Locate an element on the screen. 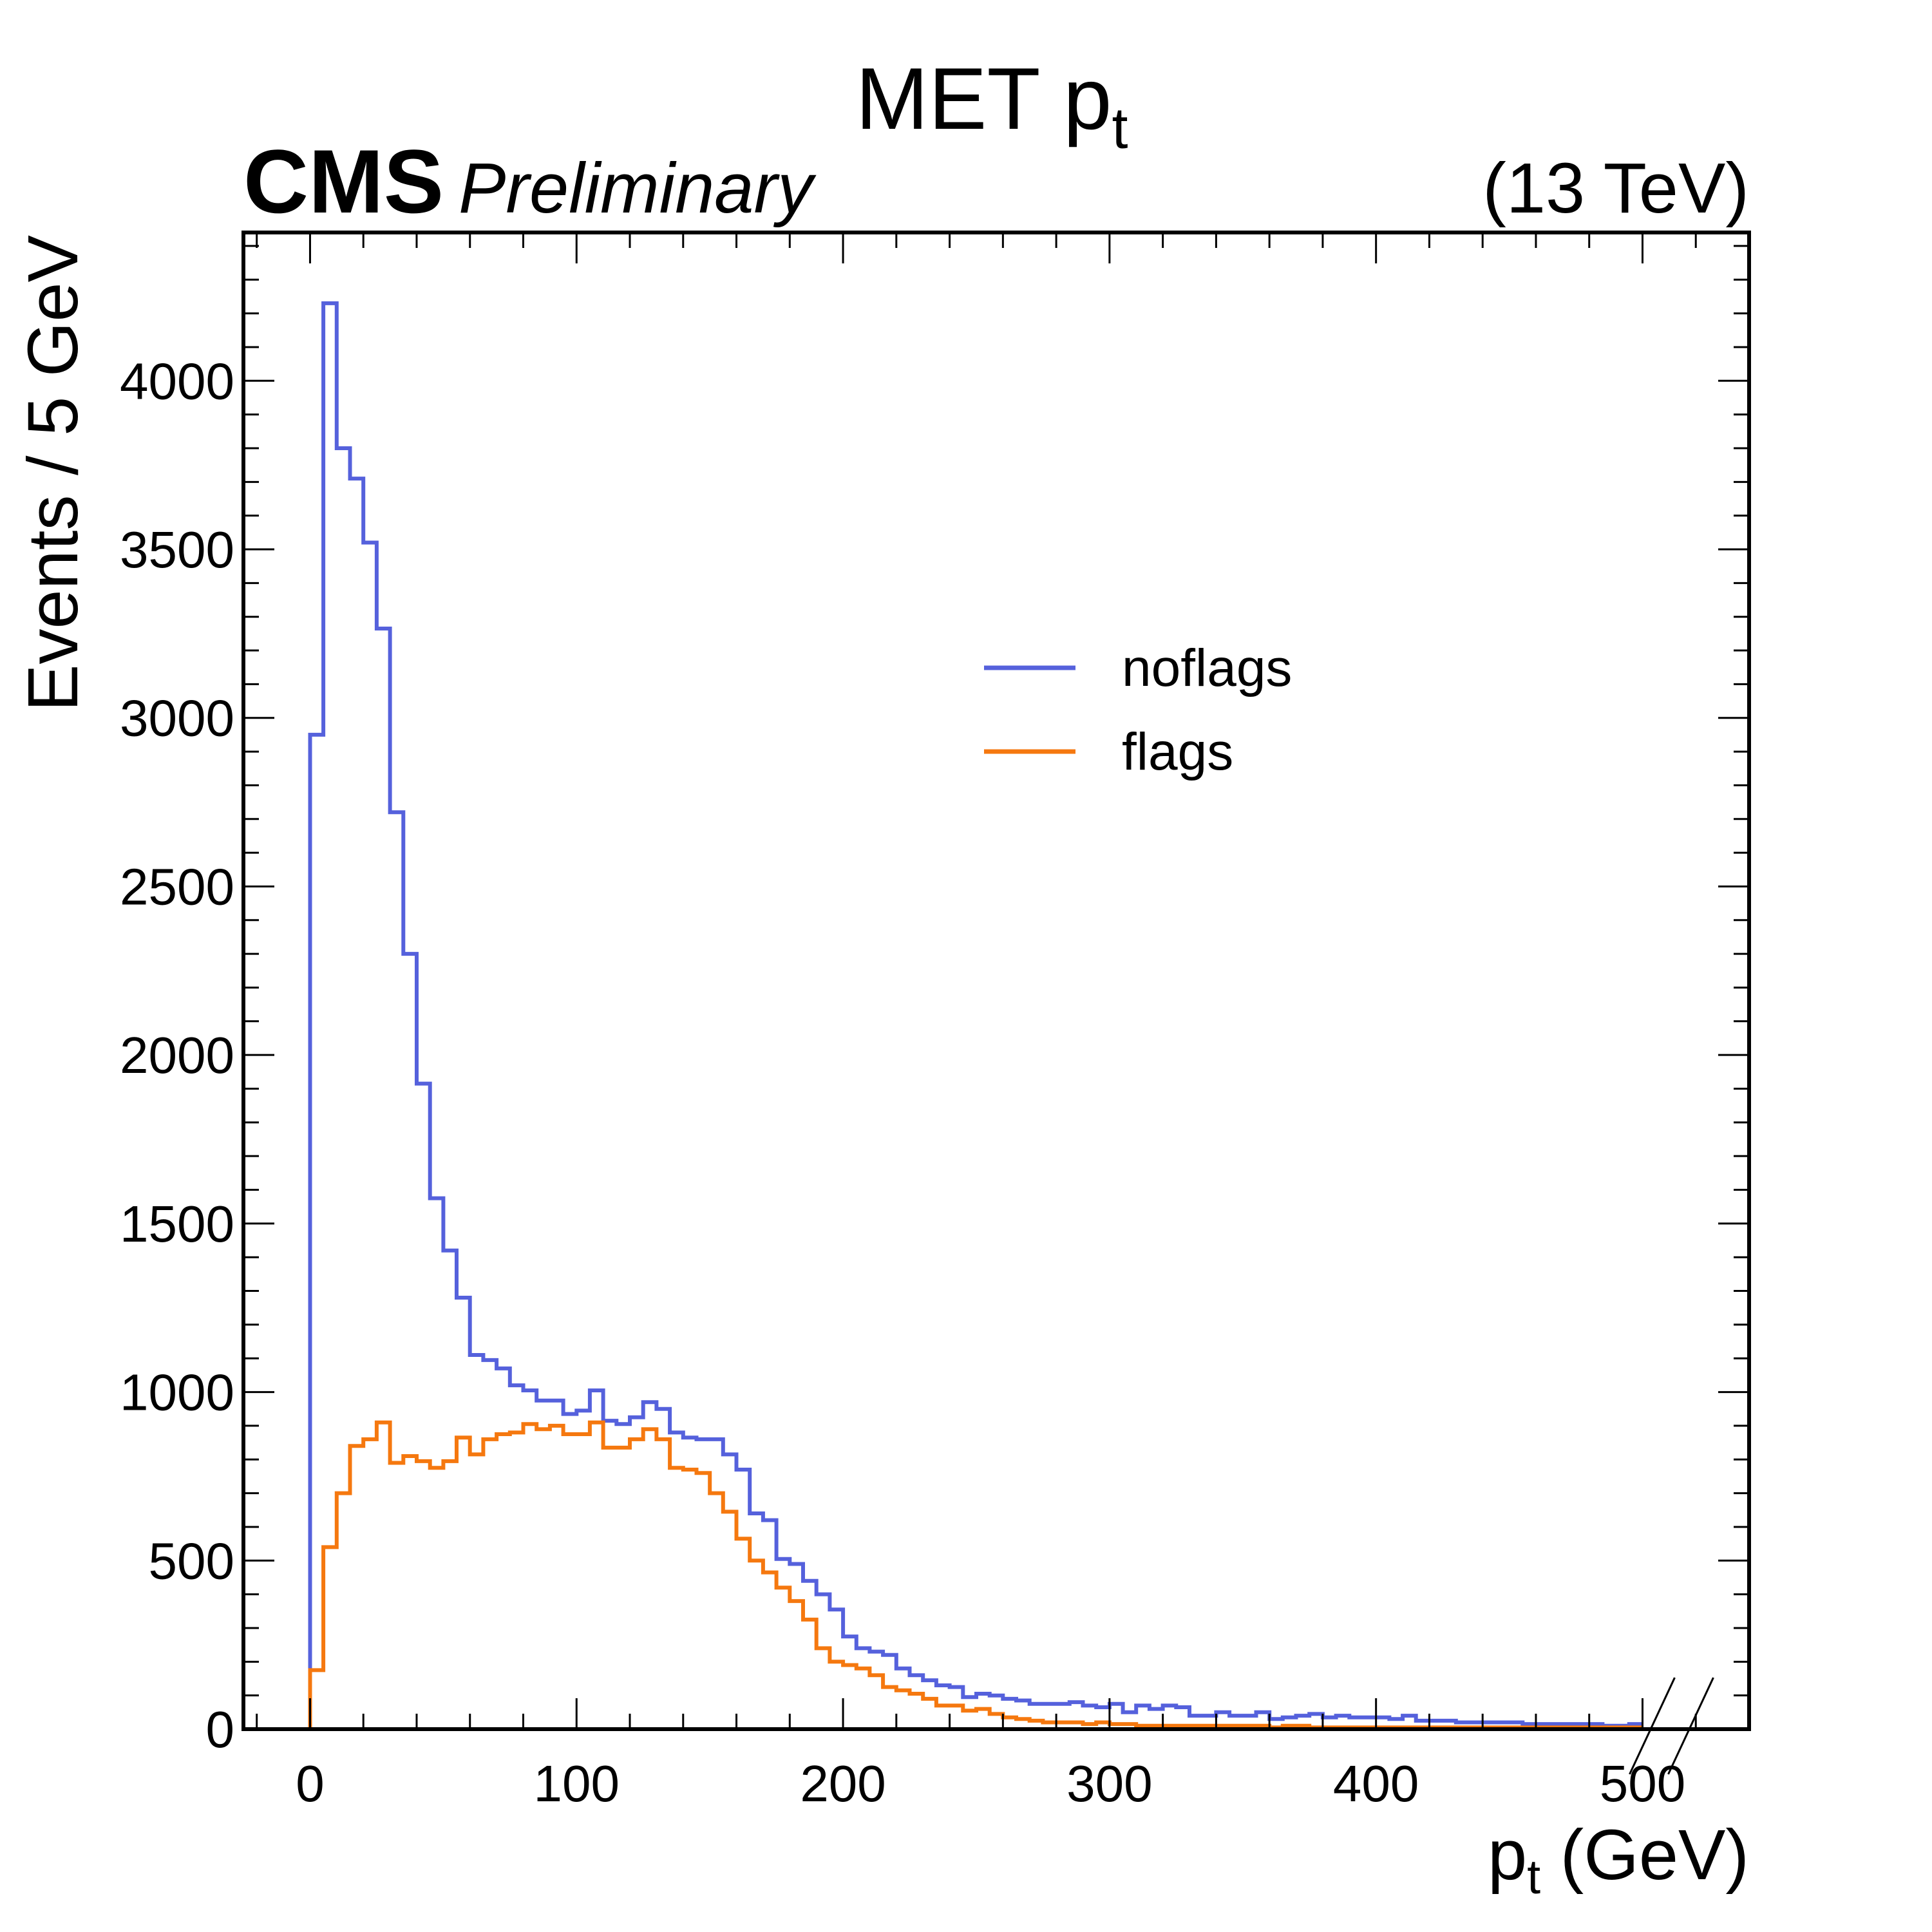  chart-title-main: MET p is located at coordinates (983, 99).